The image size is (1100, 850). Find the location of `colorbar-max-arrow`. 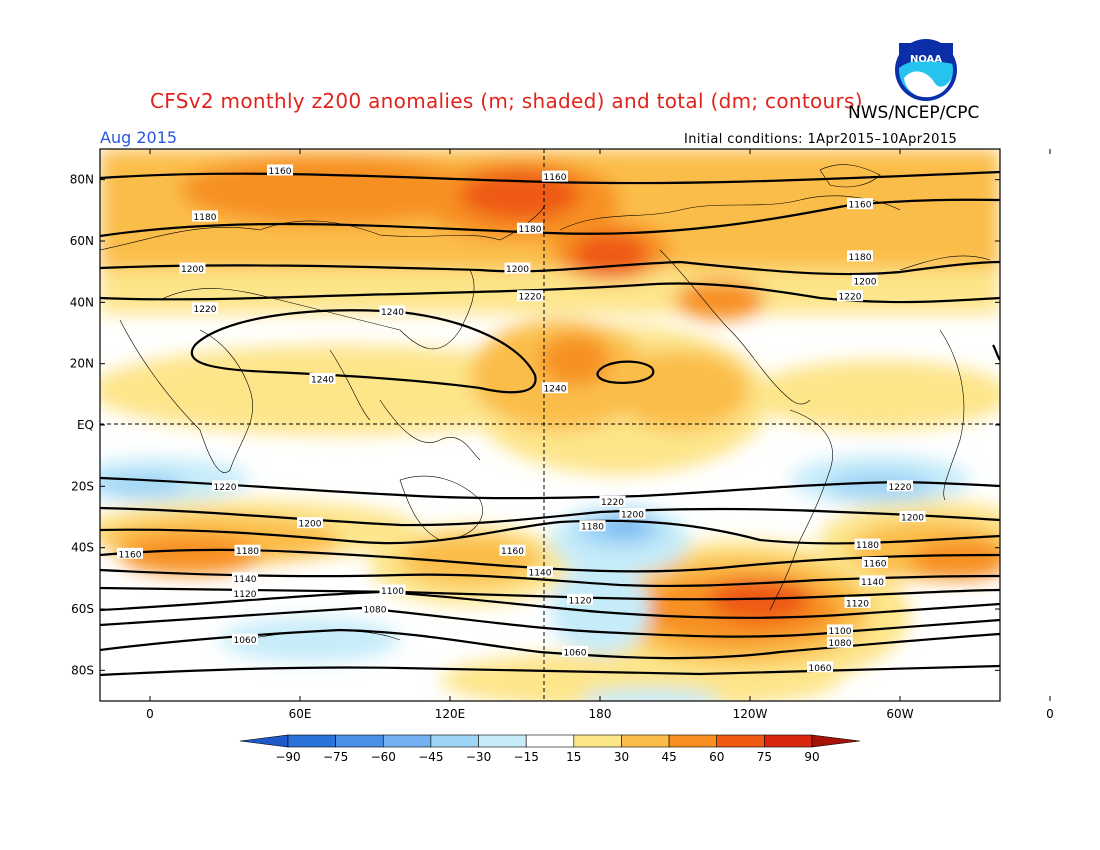

colorbar-max-arrow is located at coordinates (836, 741).